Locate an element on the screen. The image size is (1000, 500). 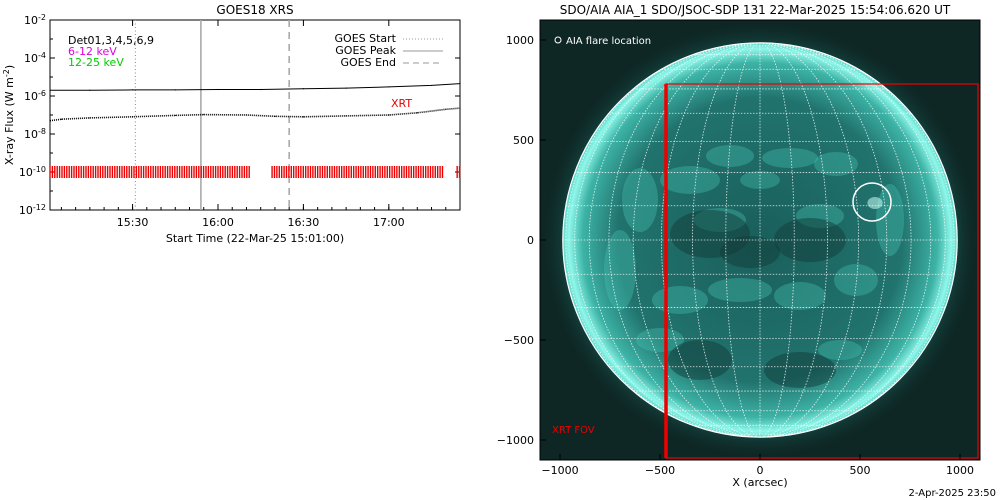
x-tick-label: 17:00 is located at coordinates (389, 222).